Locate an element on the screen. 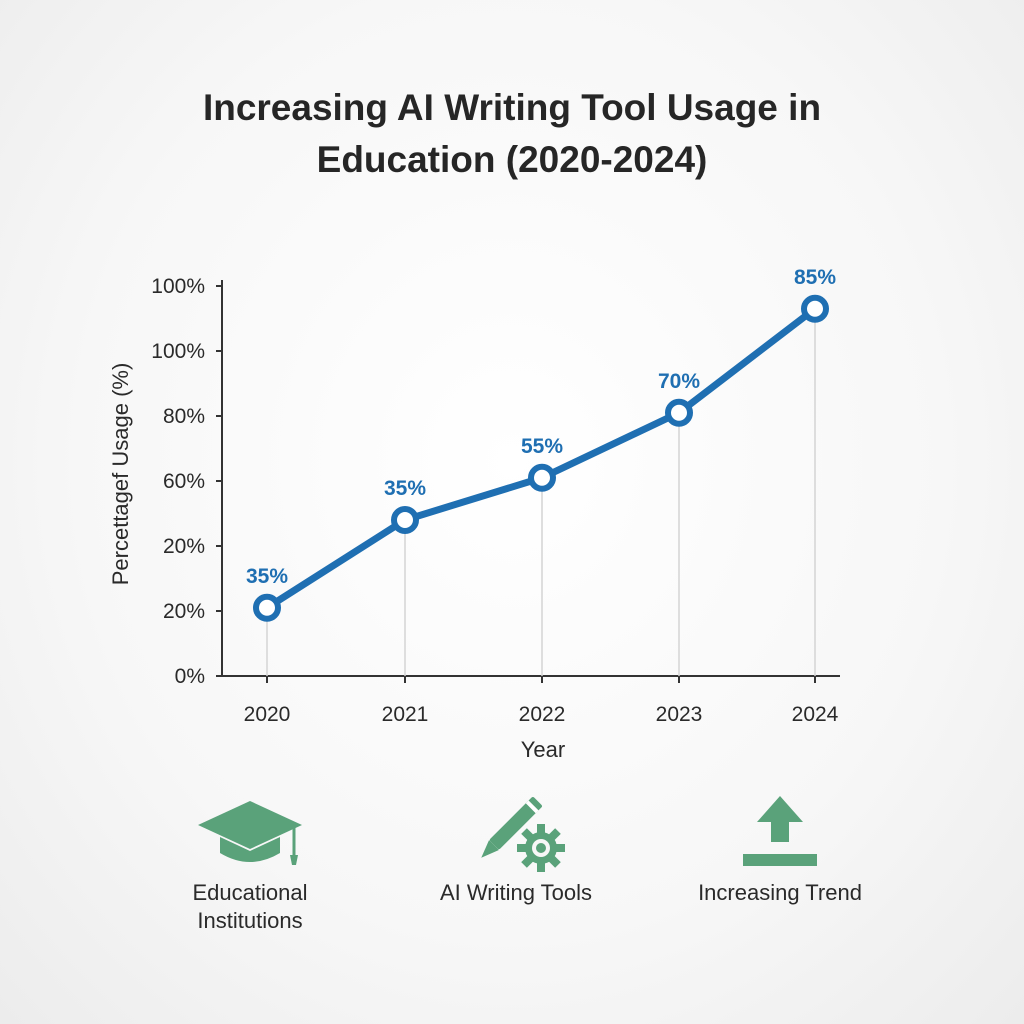 This screenshot has height=1024, width=1024. up-arrow-icon is located at coordinates (780, 832).